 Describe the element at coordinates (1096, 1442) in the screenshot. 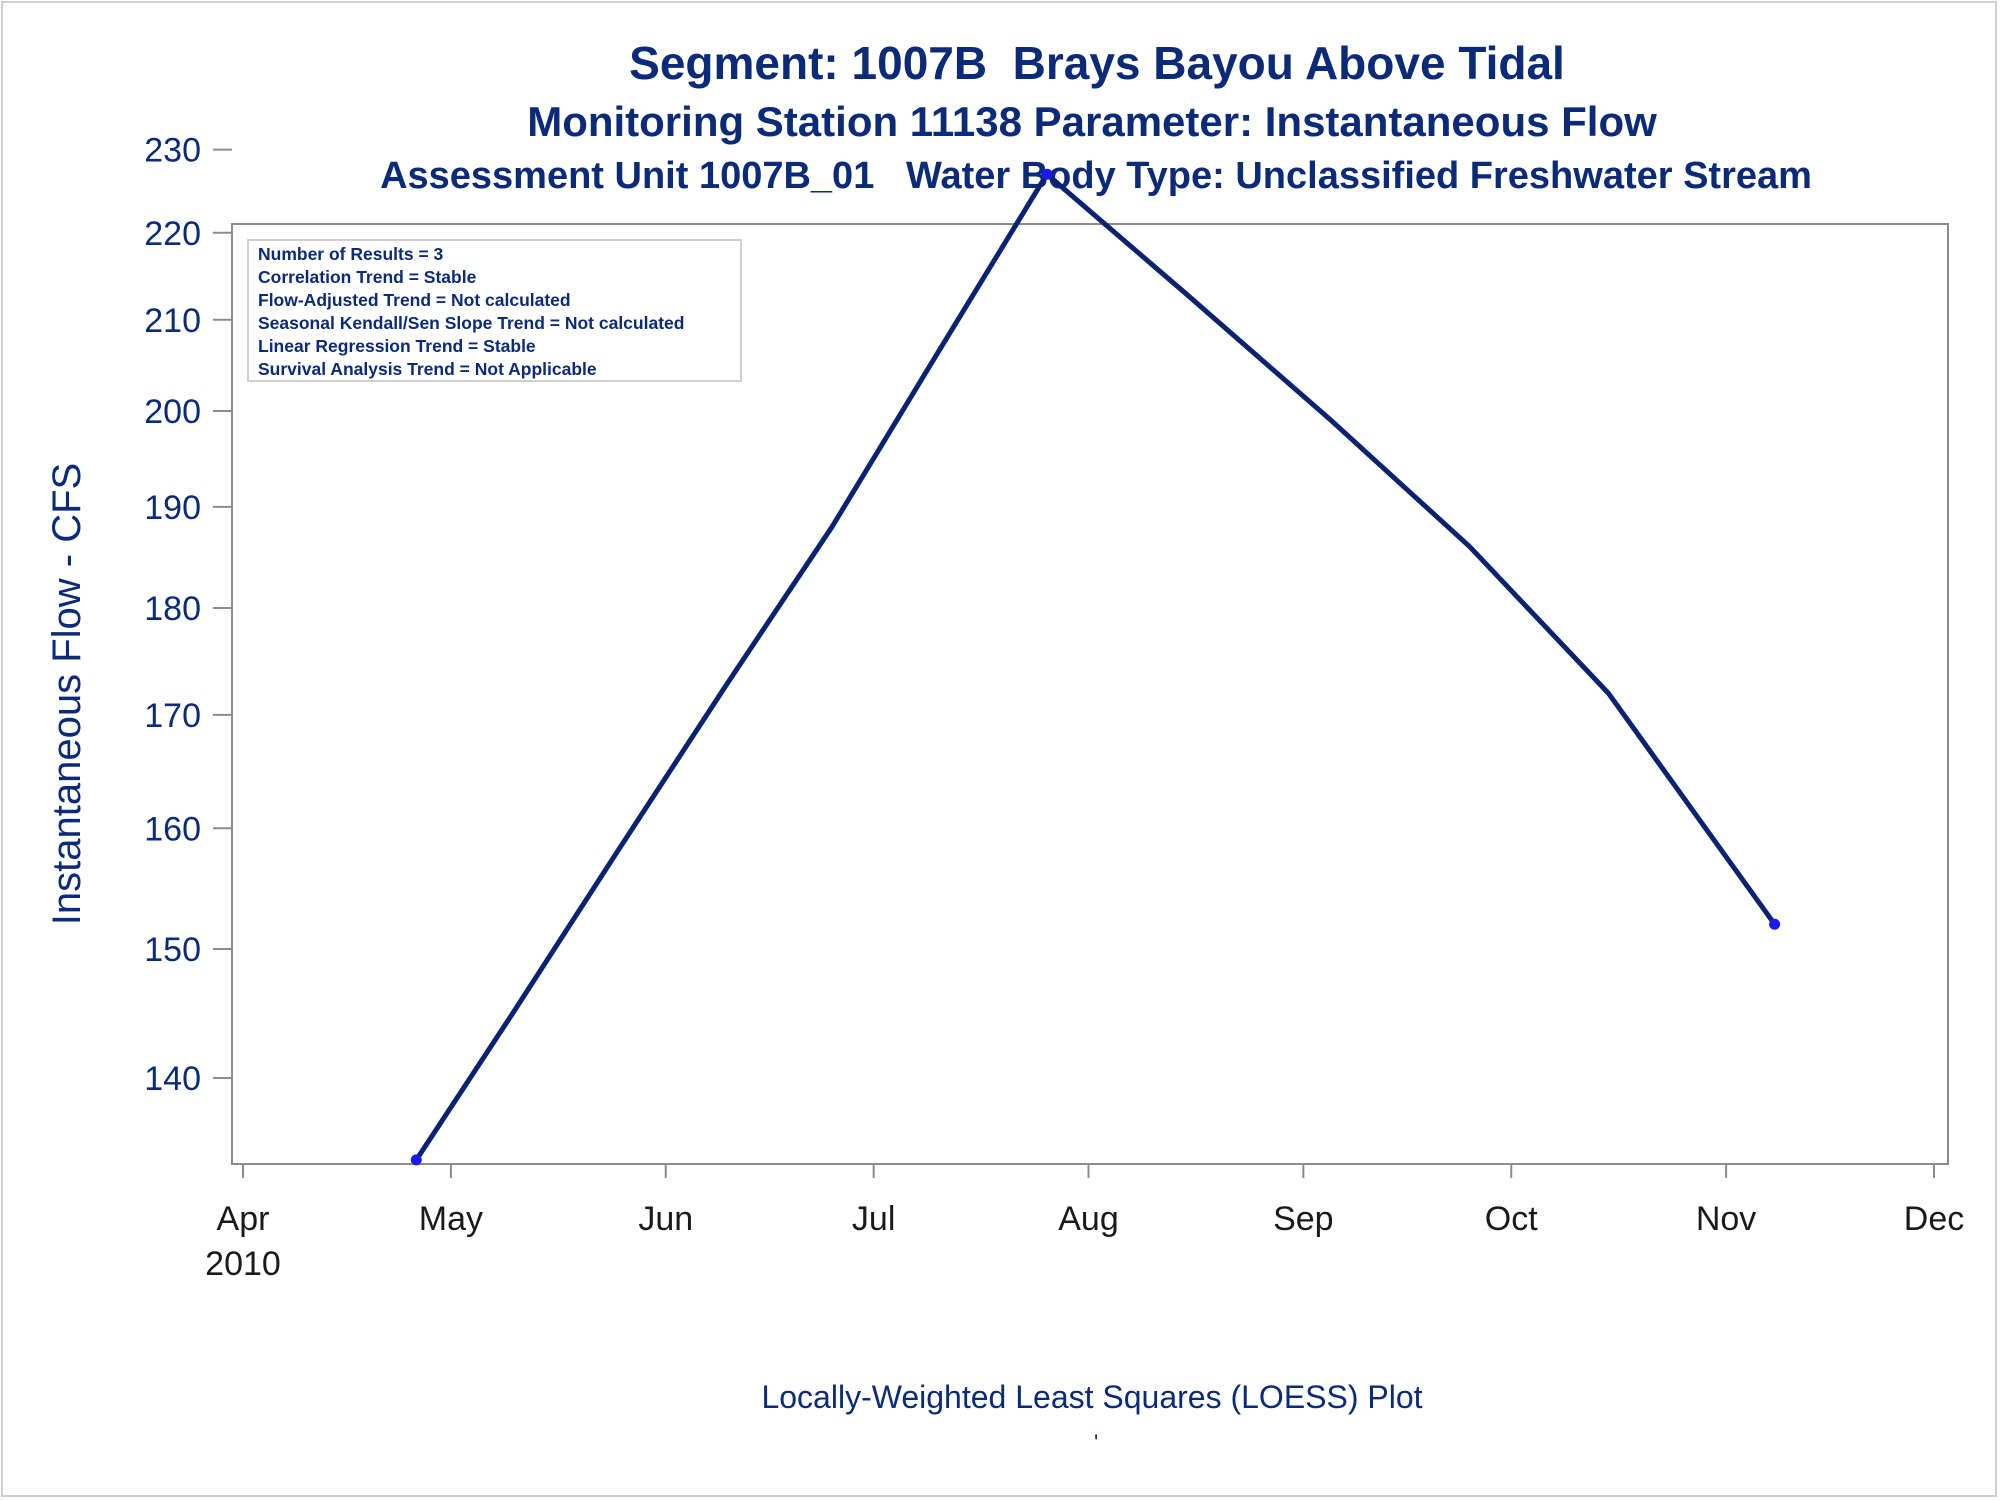

I see `footnote-mark: '` at that location.